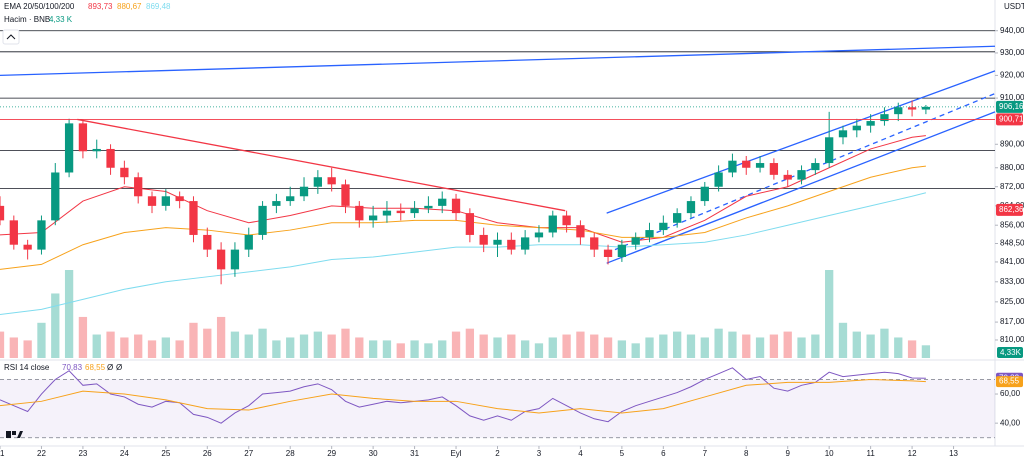 The width and height of the screenshot is (1024, 461). What do you see at coordinates (1012, 167) in the screenshot?
I see `y-tick-label: 880,00` at bounding box center [1012, 167].